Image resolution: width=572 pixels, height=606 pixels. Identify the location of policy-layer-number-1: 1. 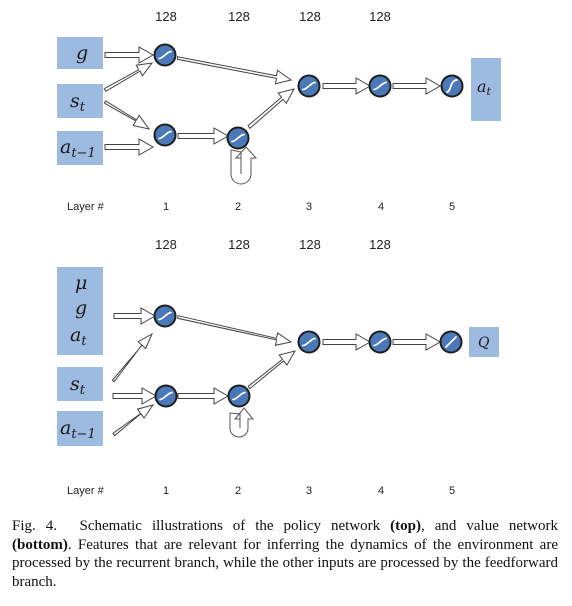
(166, 207).